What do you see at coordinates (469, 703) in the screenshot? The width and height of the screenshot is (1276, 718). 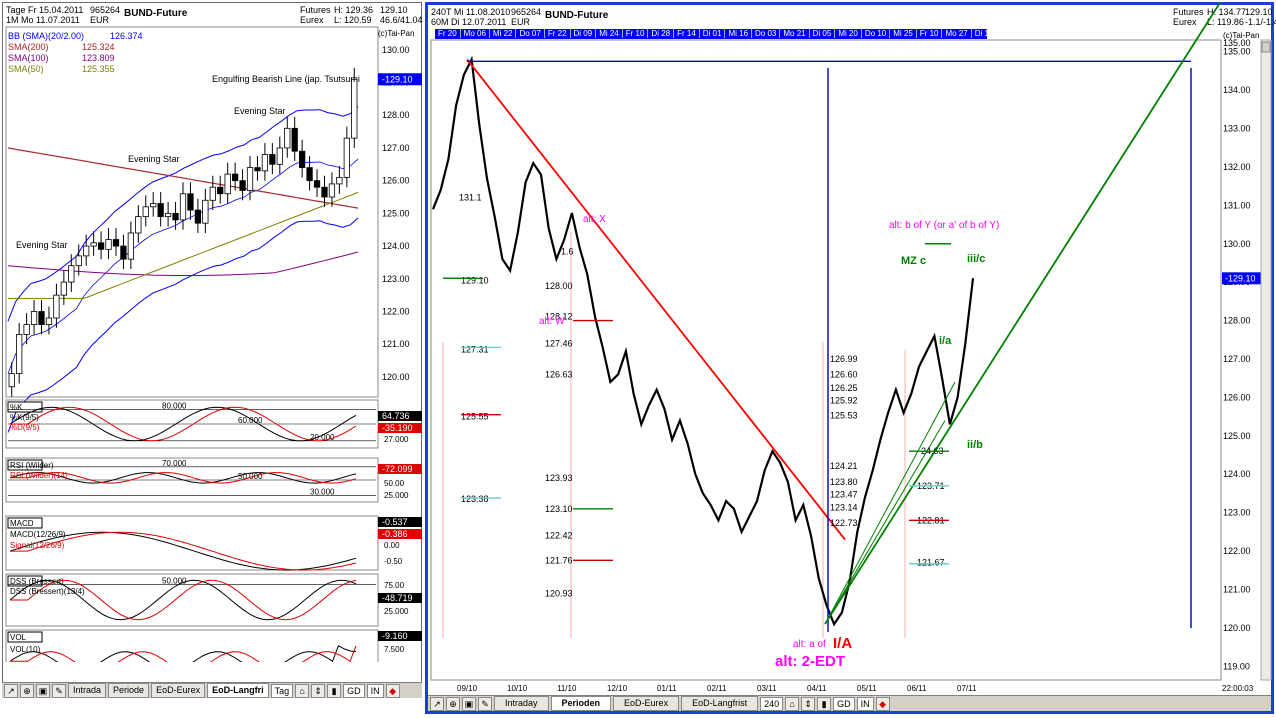 I see `print-icon-right: ▣` at bounding box center [469, 703].